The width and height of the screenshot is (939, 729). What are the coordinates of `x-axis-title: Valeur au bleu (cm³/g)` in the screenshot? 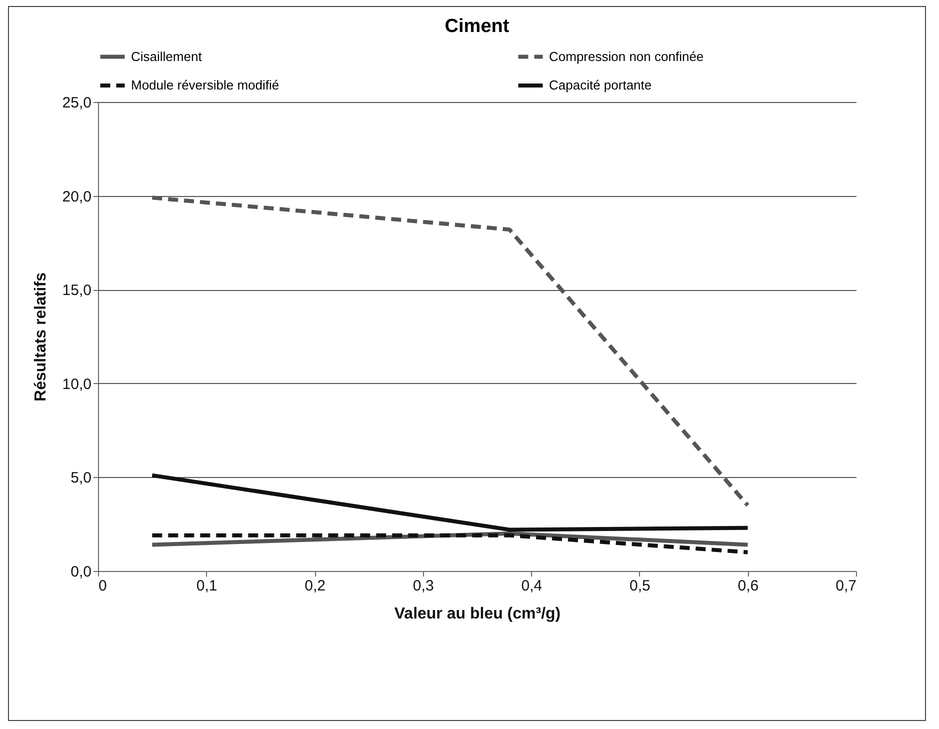 It's located at (477, 614).